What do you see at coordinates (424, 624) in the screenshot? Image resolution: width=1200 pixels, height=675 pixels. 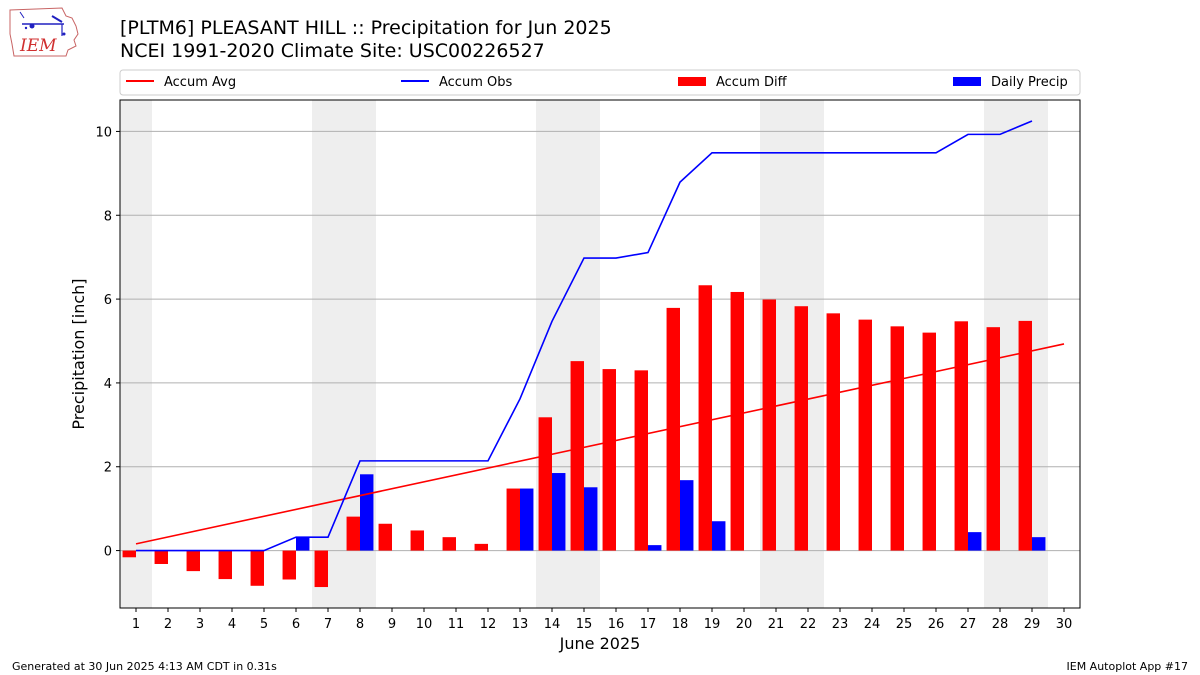 I see `x-tick-label: 10` at bounding box center [424, 624].